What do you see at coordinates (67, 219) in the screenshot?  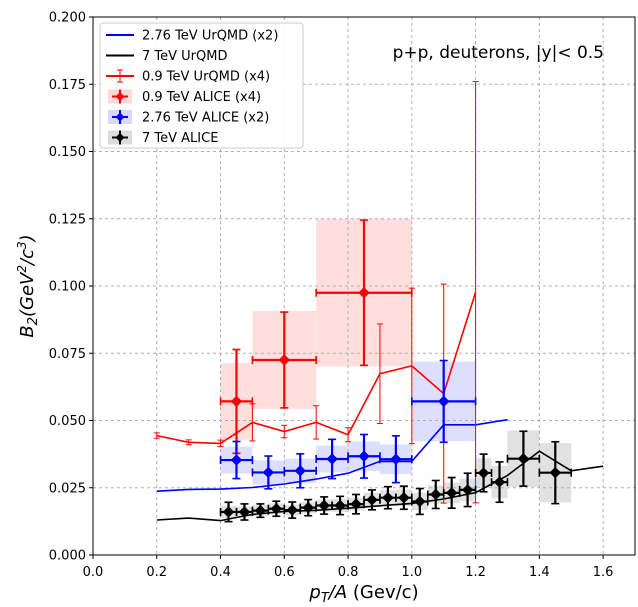 I see `y-tick-label: 0.125` at bounding box center [67, 219].